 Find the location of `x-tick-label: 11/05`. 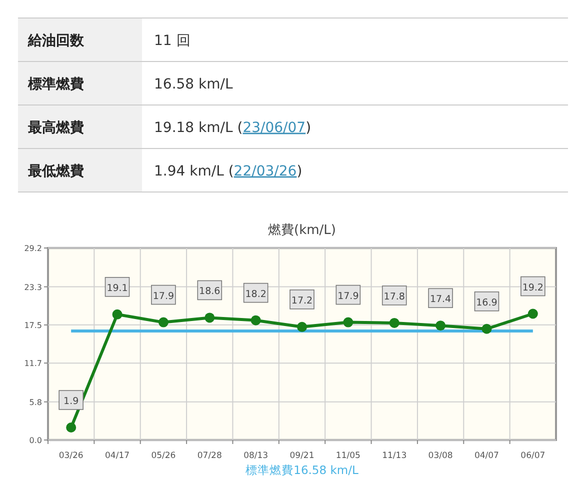

x-tick-label: 11/05 is located at coordinates (348, 456).